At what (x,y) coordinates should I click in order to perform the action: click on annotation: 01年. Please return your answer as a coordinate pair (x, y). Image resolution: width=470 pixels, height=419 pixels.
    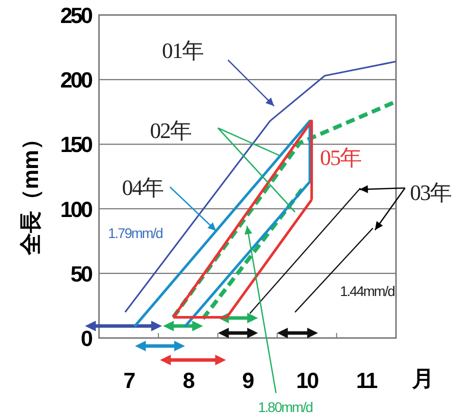
    Looking at the image, I should click on (183, 50).